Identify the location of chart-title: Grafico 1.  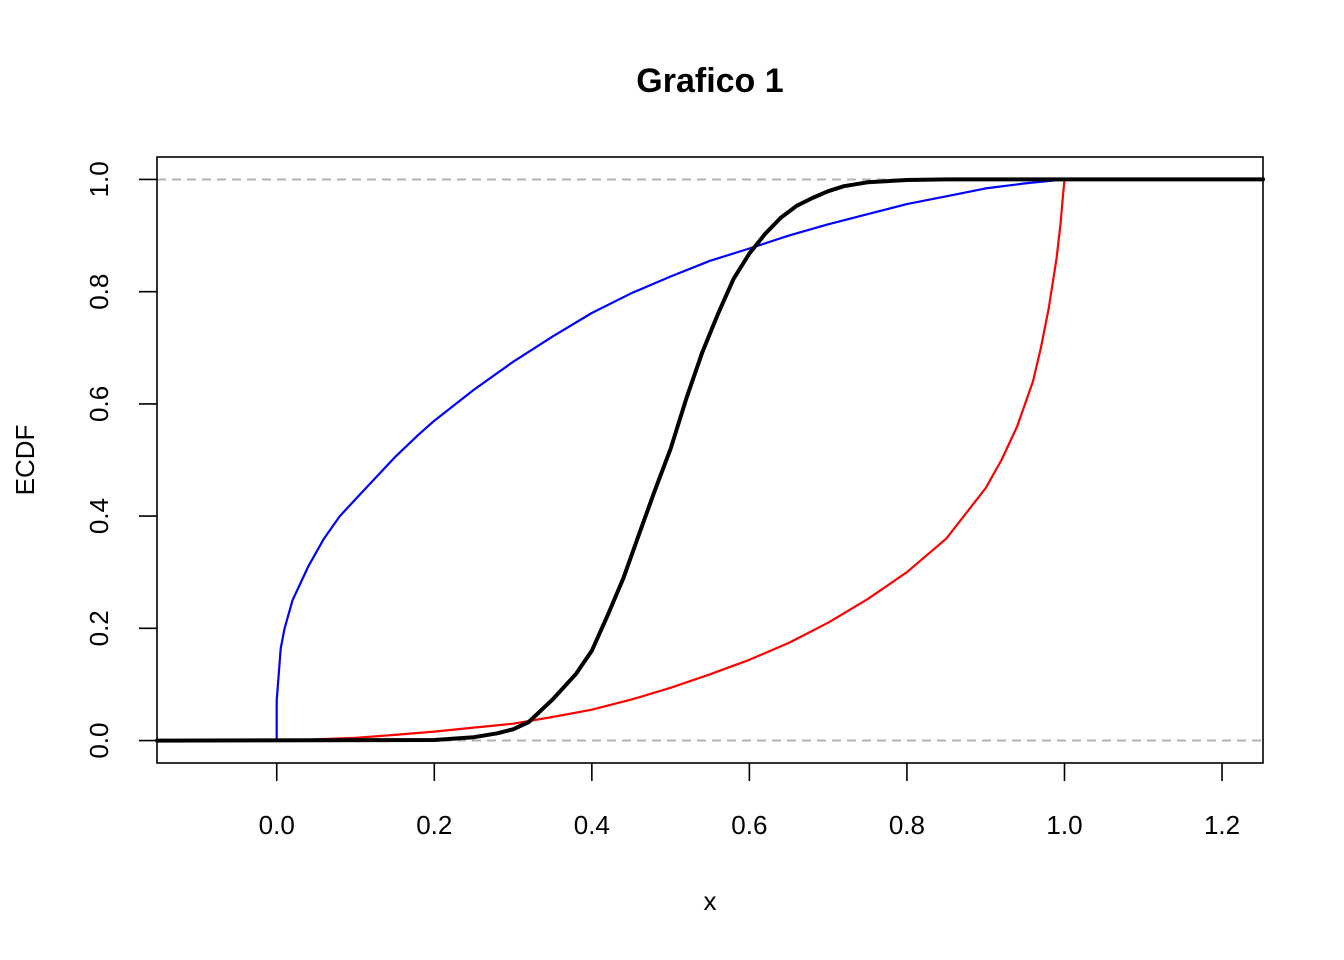
(709, 81).